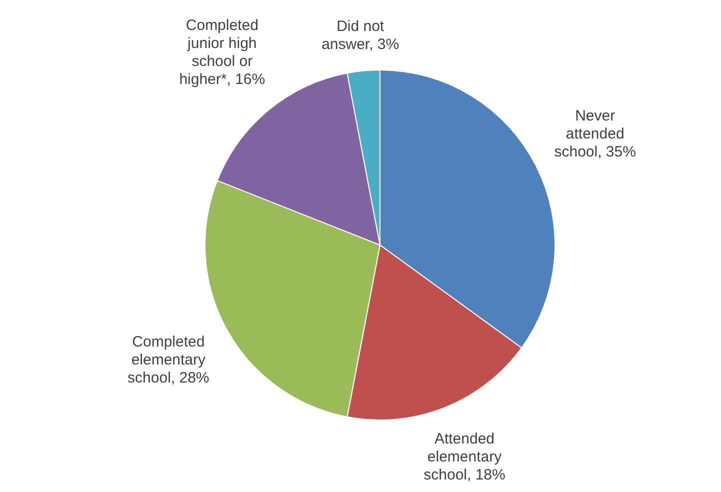 Image resolution: width=721 pixels, height=492 pixels. Describe the element at coordinates (361, 35) in the screenshot. I see `slice-label: Did not answer, 3%` at that location.